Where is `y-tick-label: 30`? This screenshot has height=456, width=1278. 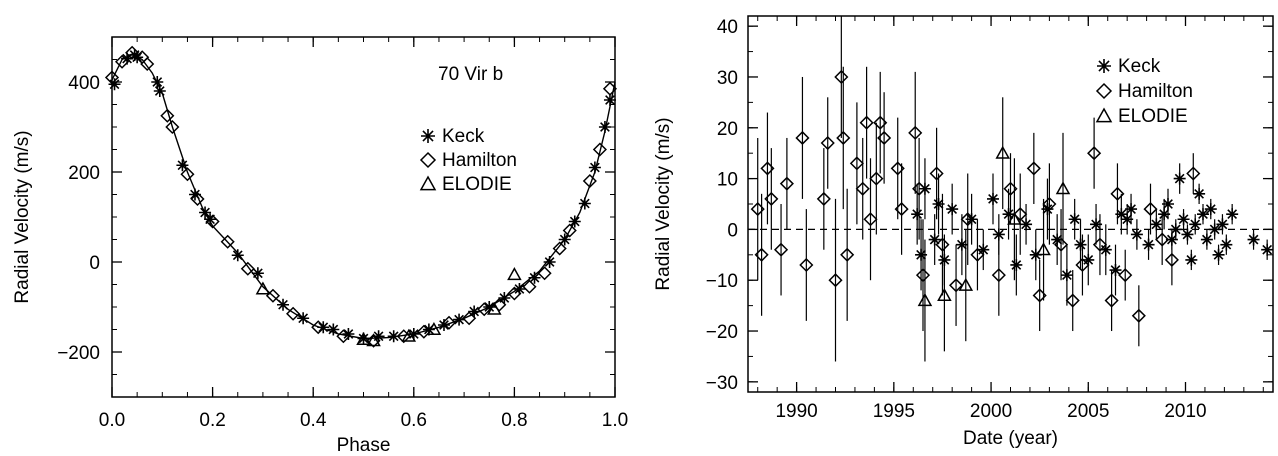
y-tick-label: 30 is located at coordinates (727, 78).